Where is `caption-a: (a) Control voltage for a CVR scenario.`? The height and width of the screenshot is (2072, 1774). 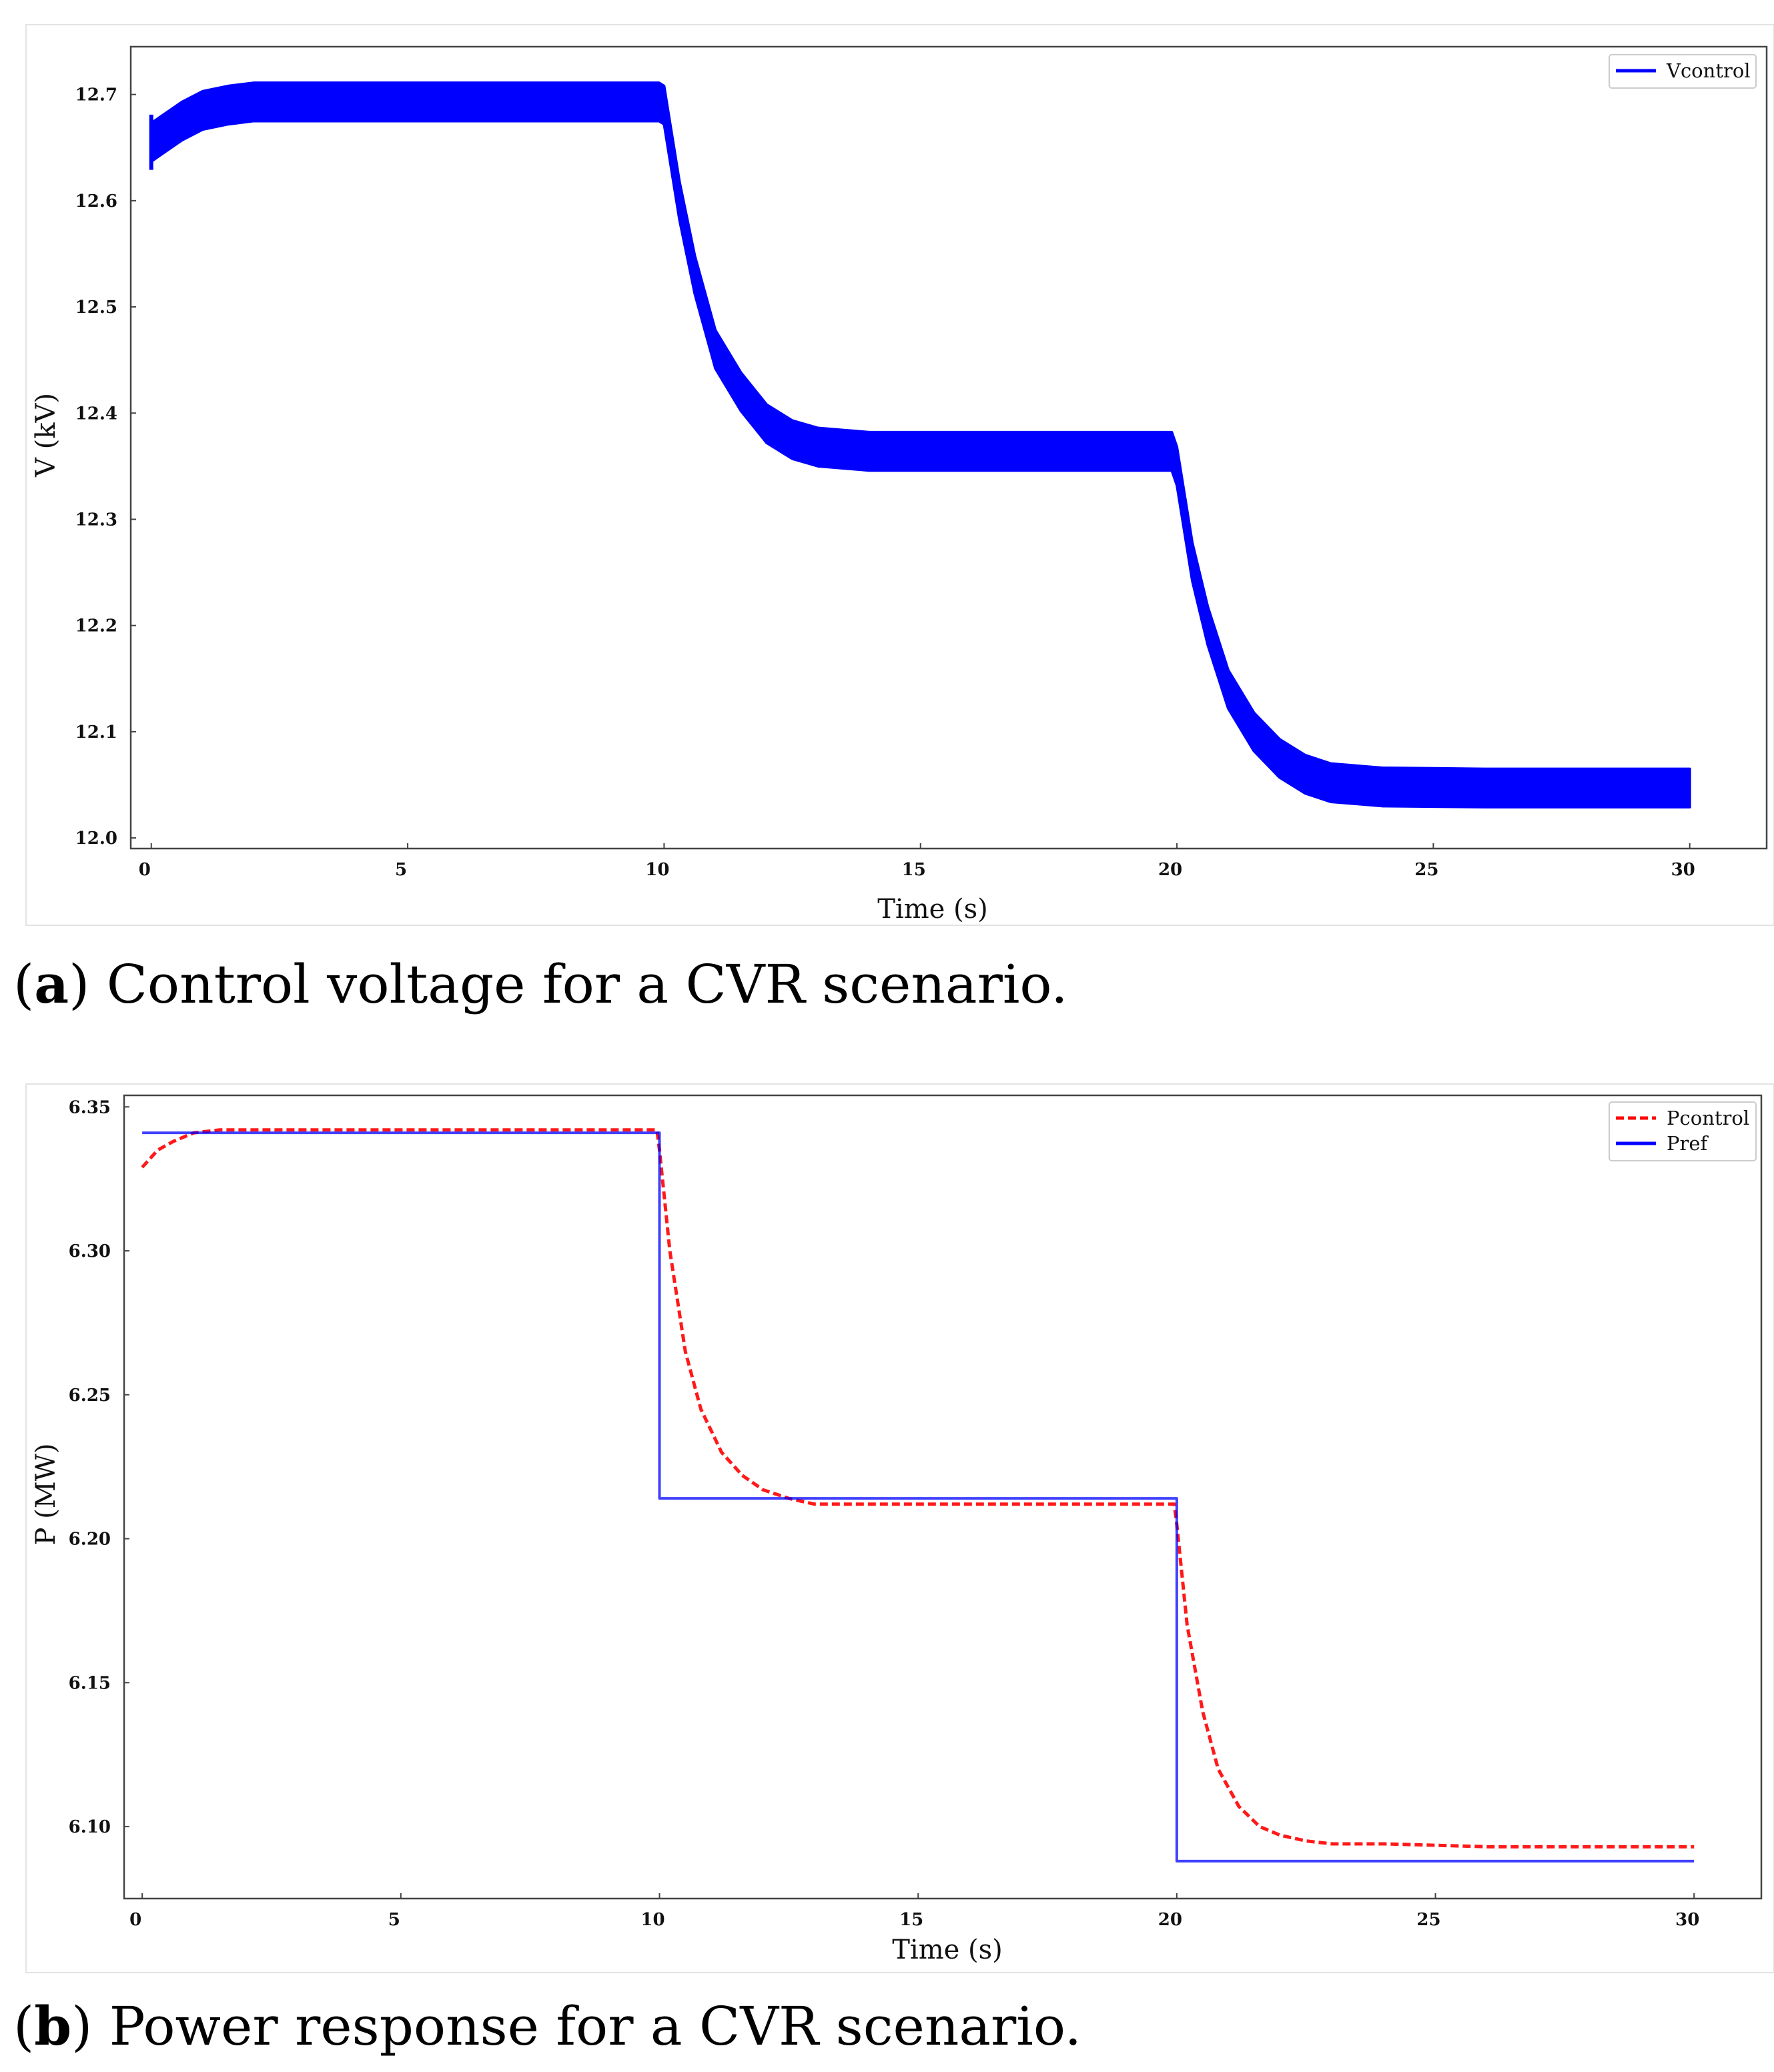 caption-a: (a) Control voltage for a CVR scenario. is located at coordinates (540, 984).